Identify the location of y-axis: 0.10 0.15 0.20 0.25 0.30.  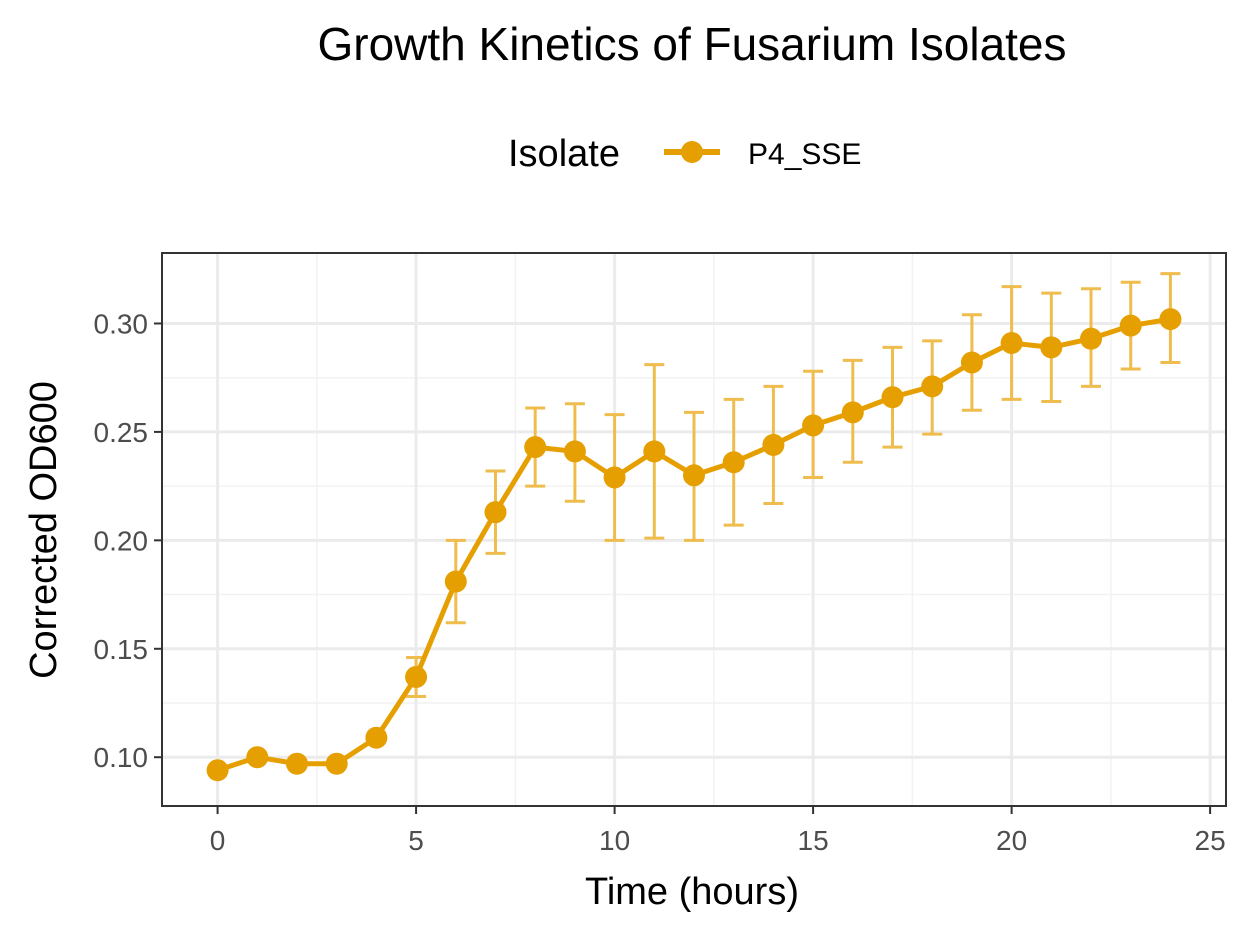
(128, 540).